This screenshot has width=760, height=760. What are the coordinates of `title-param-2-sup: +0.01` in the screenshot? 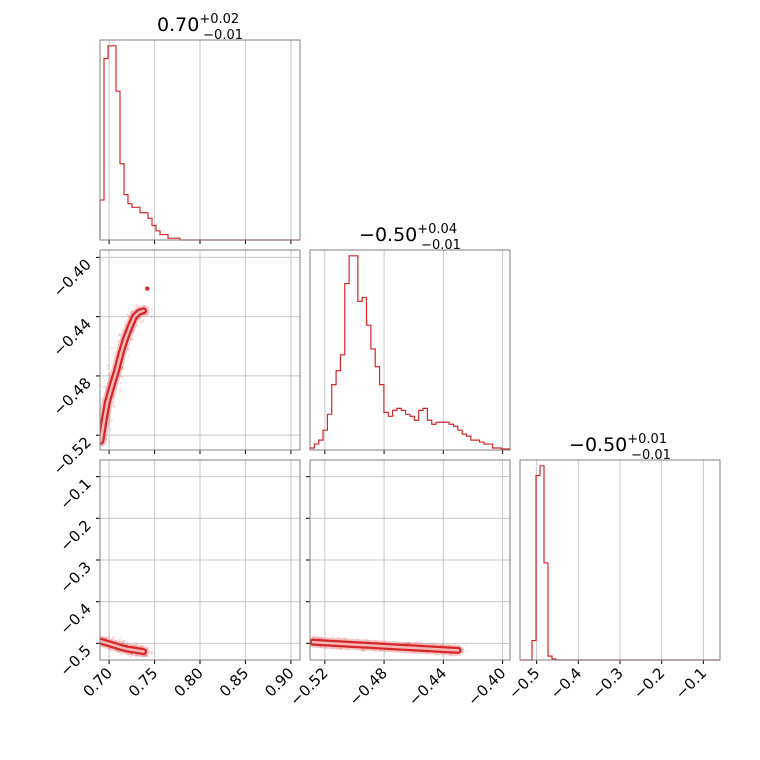 It's located at (647, 439).